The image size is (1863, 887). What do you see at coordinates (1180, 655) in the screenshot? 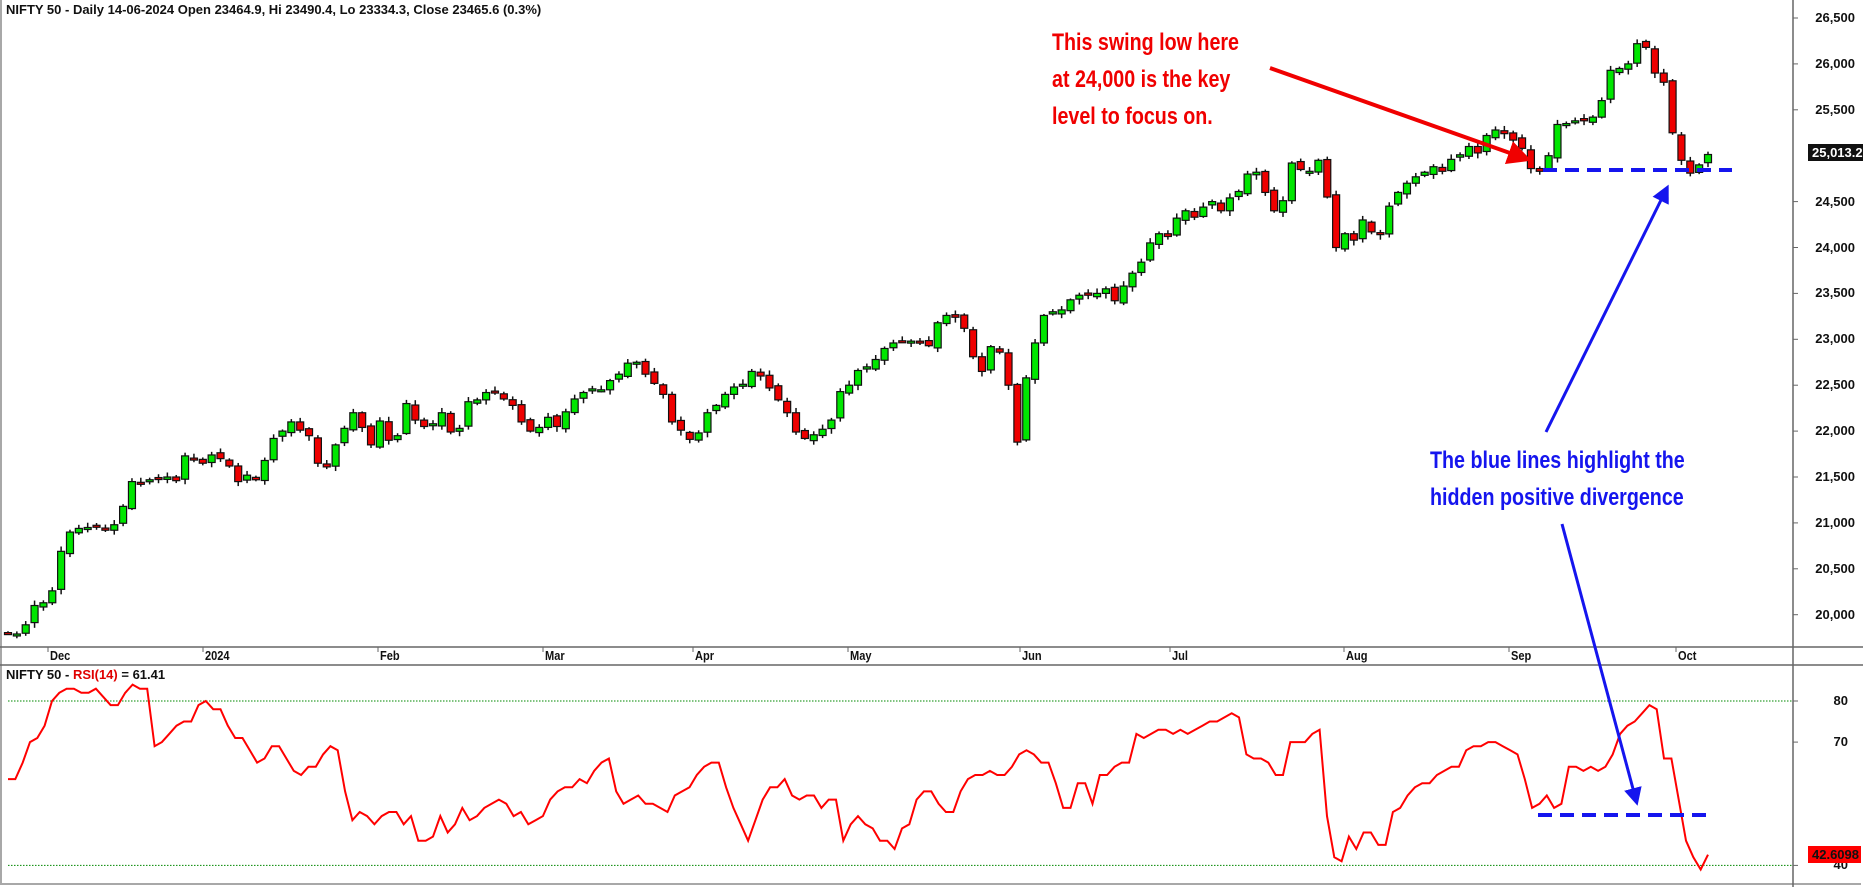
I see `date-axis-label: Jul` at bounding box center [1180, 655].